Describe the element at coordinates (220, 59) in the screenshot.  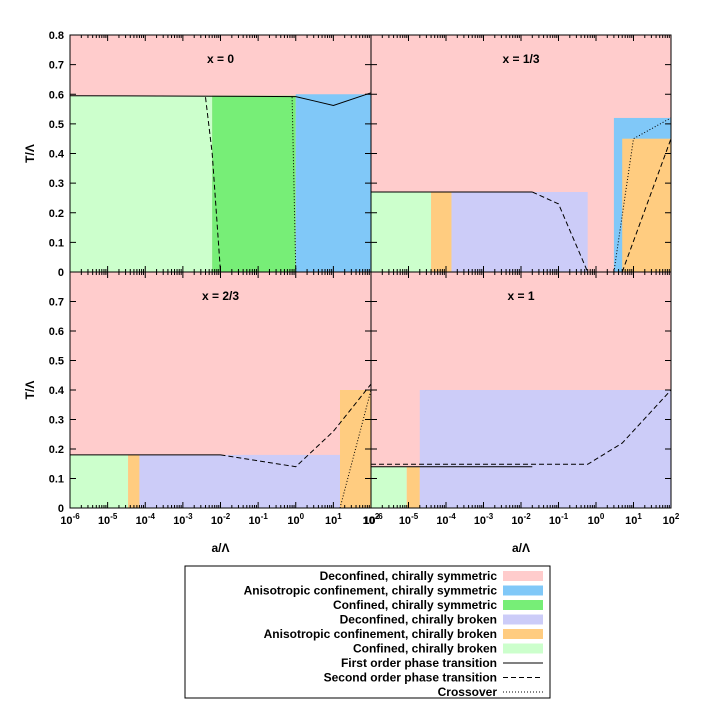
I see `panel-title: x = 0` at that location.